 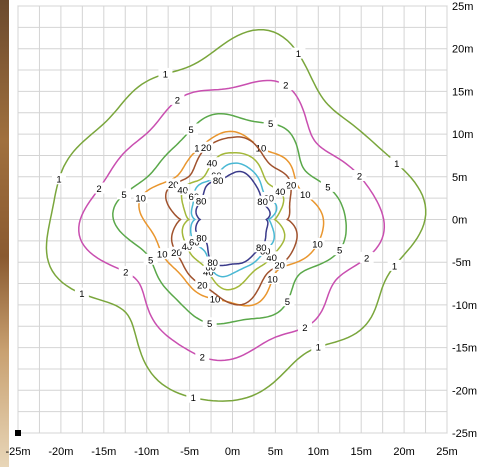 What do you see at coordinates (275, 452) in the screenshot?
I see `x-tick-label: 5m` at bounding box center [275, 452].